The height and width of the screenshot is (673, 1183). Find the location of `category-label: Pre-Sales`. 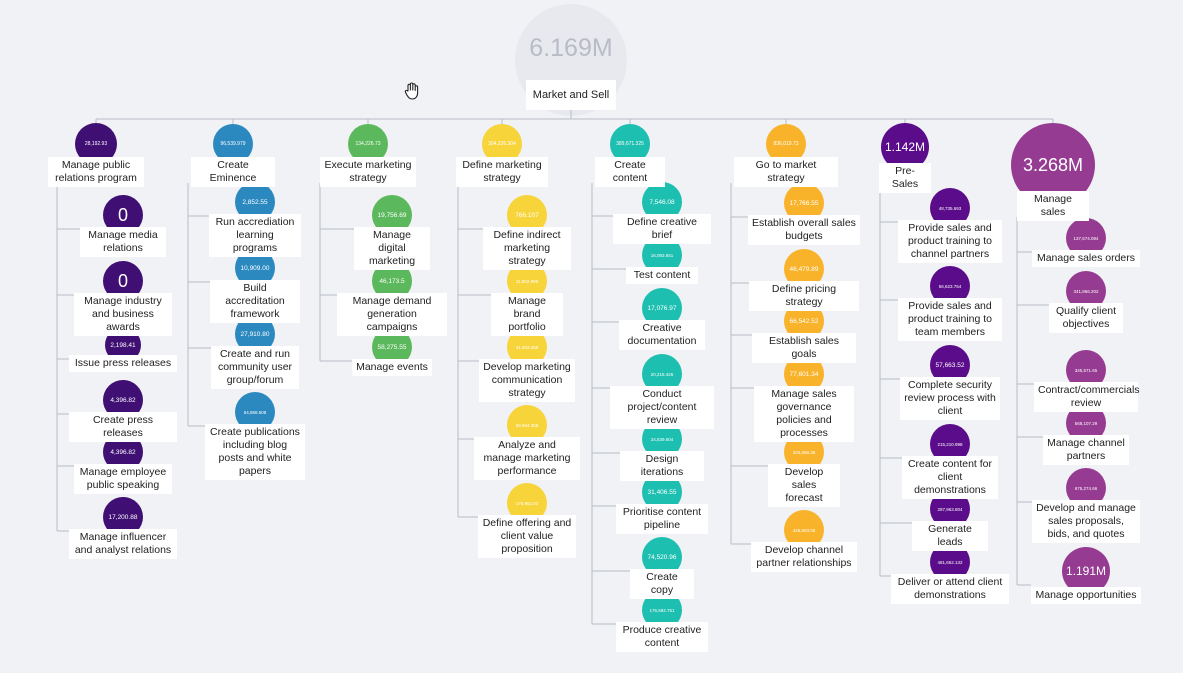

category-label: Pre-Sales is located at coordinates (905, 178).